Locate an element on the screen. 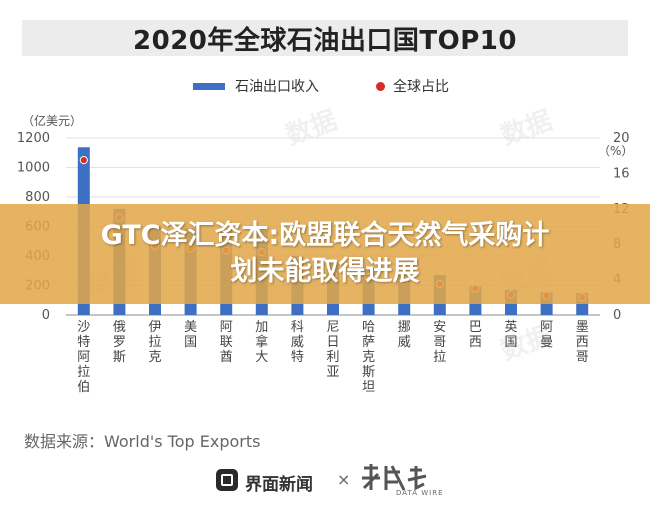  category-label-char: 联 is located at coordinates (226, 342).